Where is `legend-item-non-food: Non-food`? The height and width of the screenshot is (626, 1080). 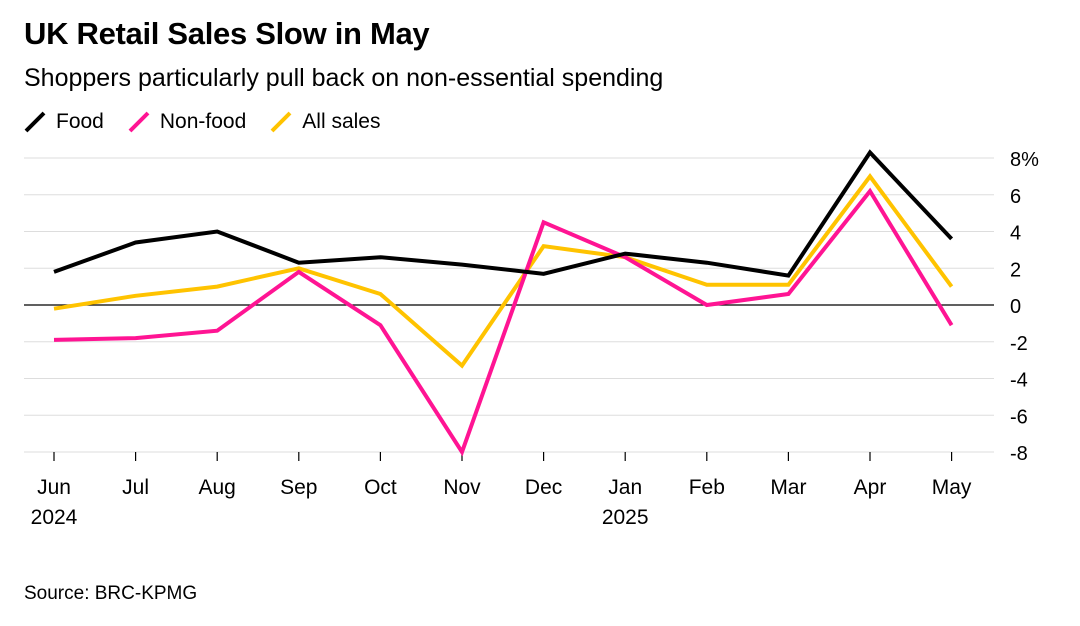 legend-item-non-food: Non-food is located at coordinates (187, 122).